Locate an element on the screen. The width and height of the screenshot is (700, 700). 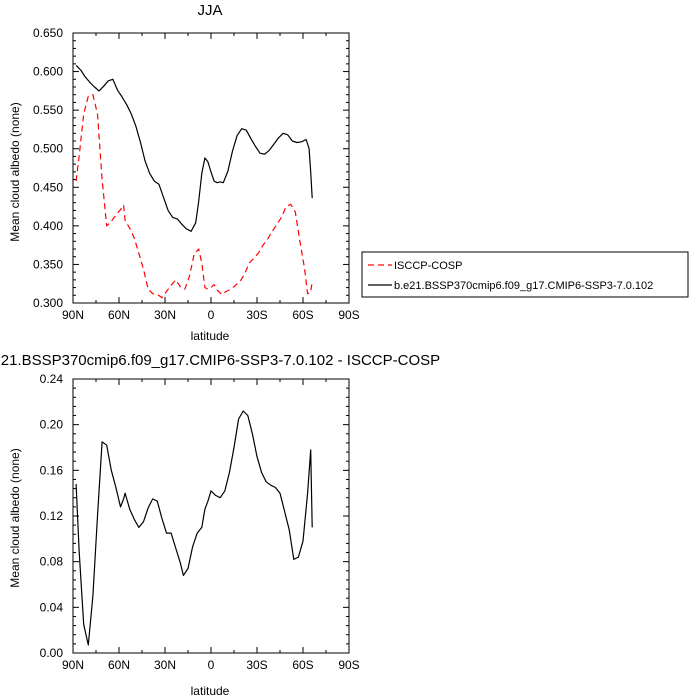
legend-box is located at coordinates (525, 274).